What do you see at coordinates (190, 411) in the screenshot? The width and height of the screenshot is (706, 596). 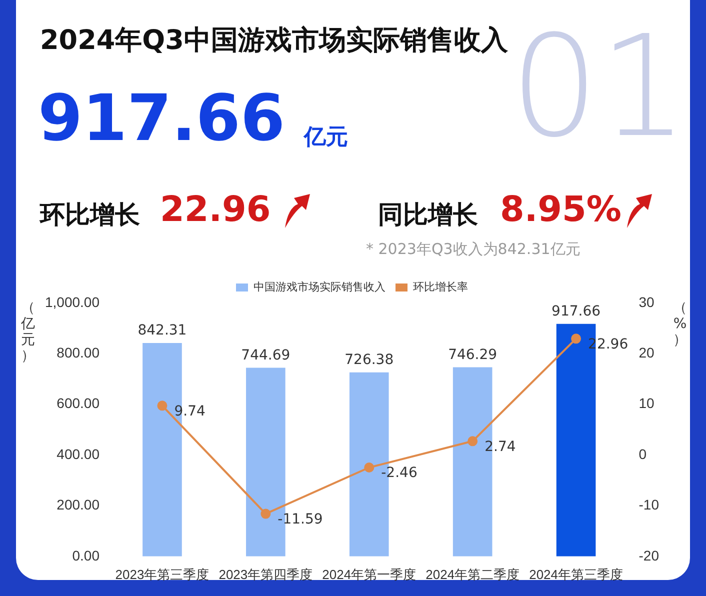 I see `data-label: 9.74` at bounding box center [190, 411].